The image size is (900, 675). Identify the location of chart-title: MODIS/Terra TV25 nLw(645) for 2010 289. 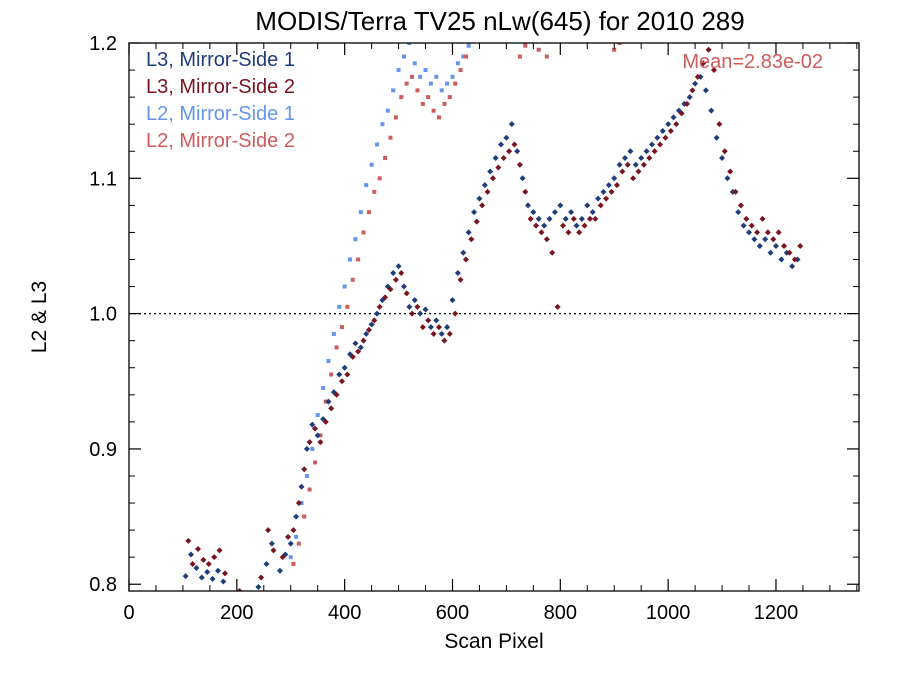
(499, 21).